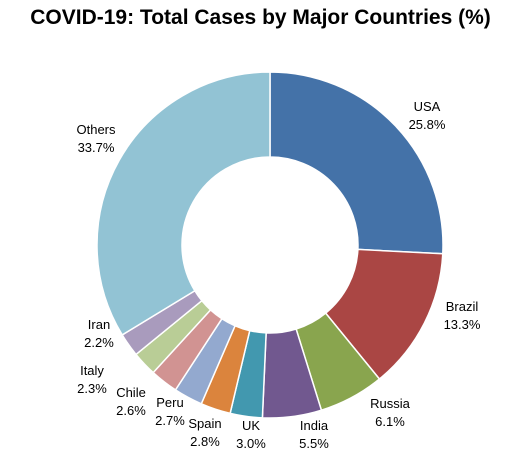 The image size is (521, 464). I want to click on slice-value-india: 5.5%, so click(314, 443).